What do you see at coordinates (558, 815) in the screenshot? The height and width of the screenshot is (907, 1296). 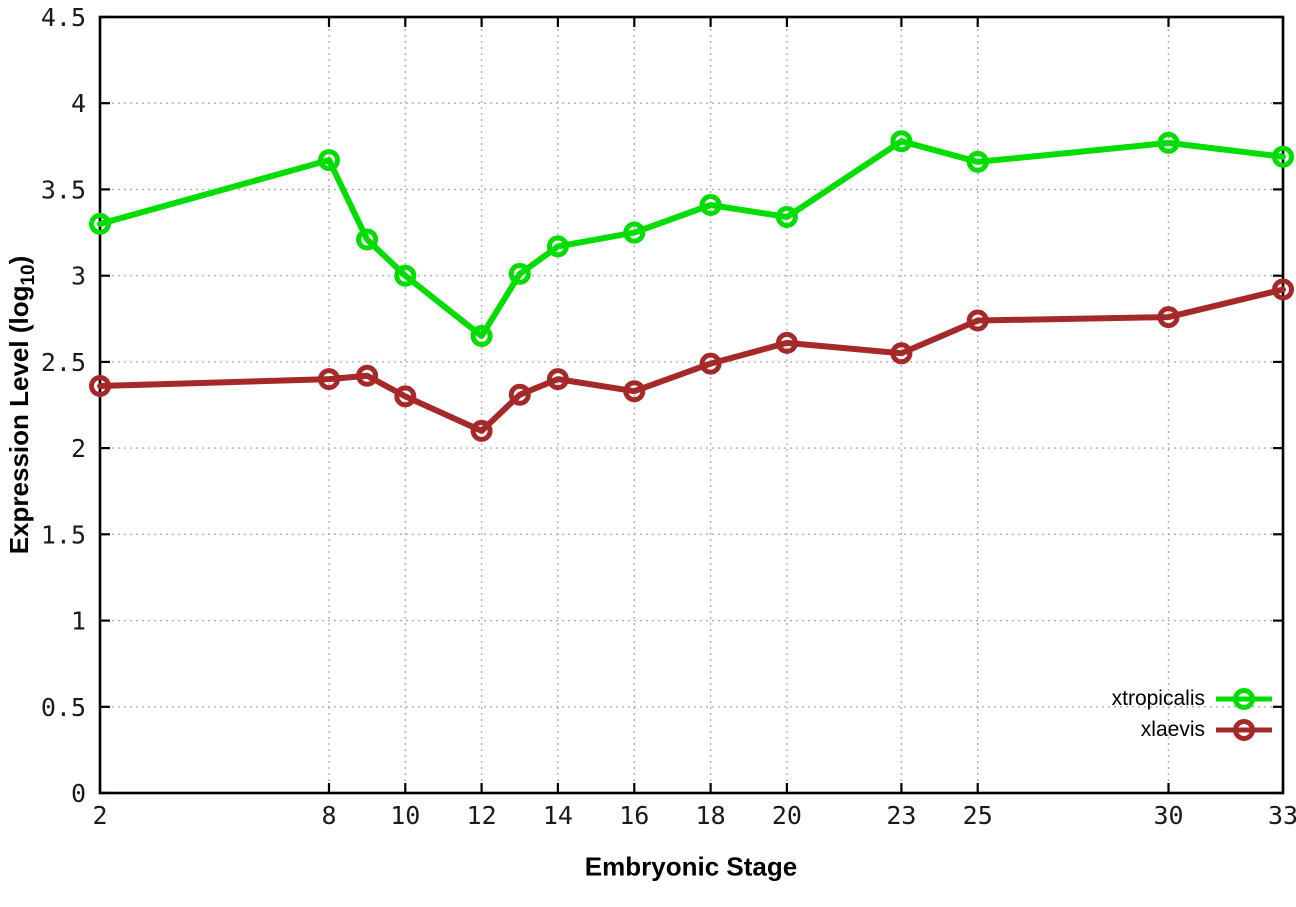 I see `svg-text: 14` at bounding box center [558, 815].